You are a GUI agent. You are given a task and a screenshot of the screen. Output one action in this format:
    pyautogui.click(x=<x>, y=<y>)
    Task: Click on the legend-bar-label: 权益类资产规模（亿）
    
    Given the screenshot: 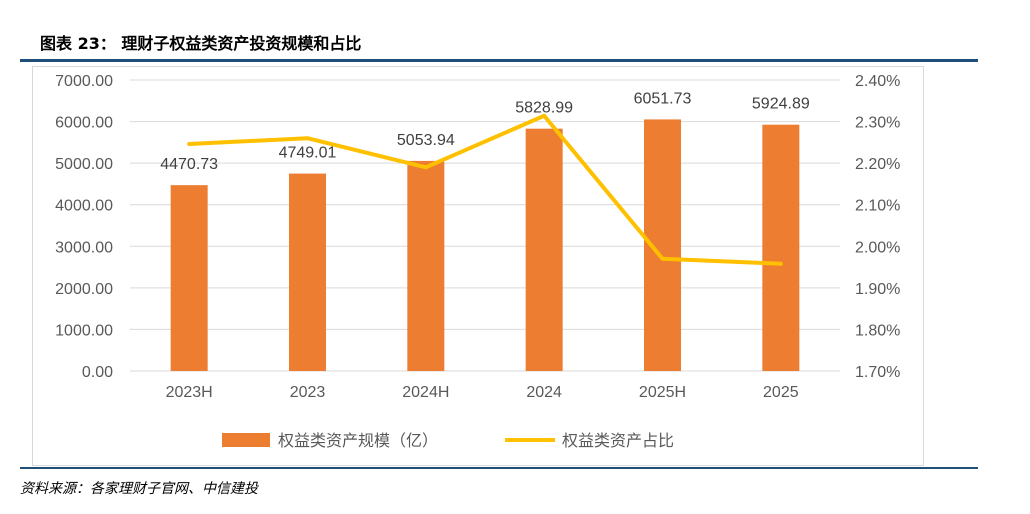 What is the action you would take?
    pyautogui.click(x=358, y=441)
    